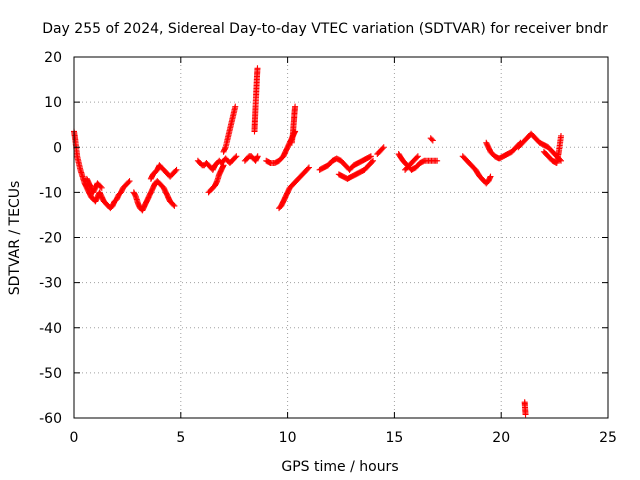 Image resolution: width=640 pixels, height=480 pixels. What do you see at coordinates (394, 438) in the screenshot?
I see `x-tick-label: 15` at bounding box center [394, 438].